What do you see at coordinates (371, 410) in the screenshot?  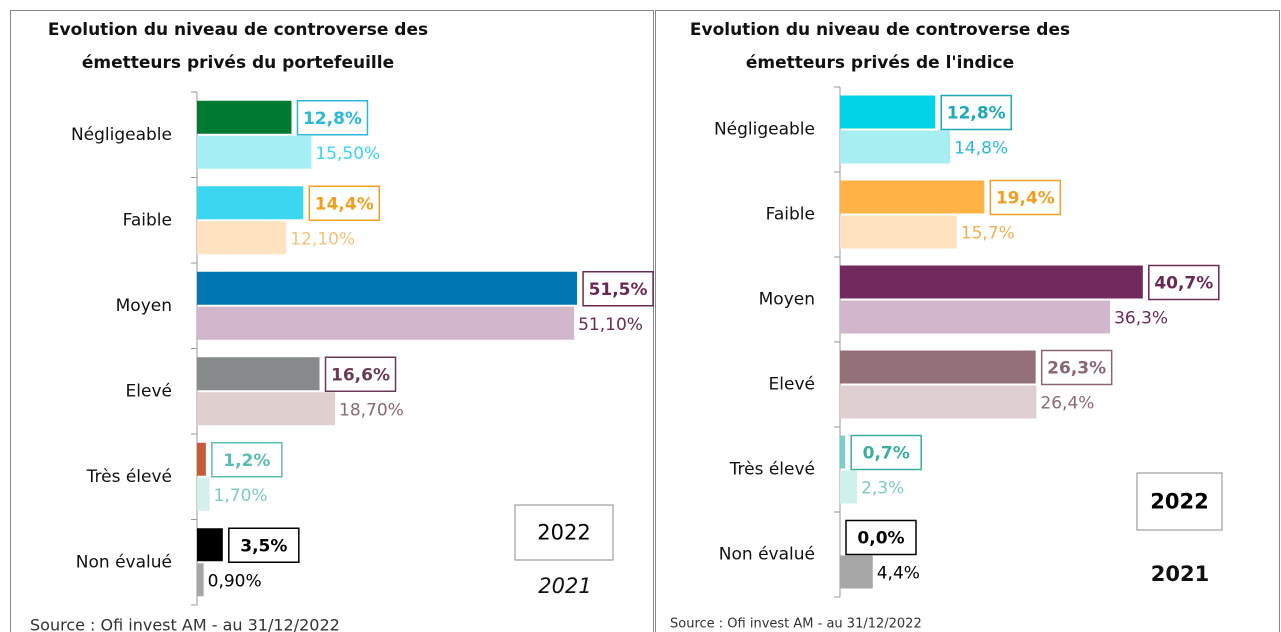 I see `value-label: 18,70%` at bounding box center [371, 410].